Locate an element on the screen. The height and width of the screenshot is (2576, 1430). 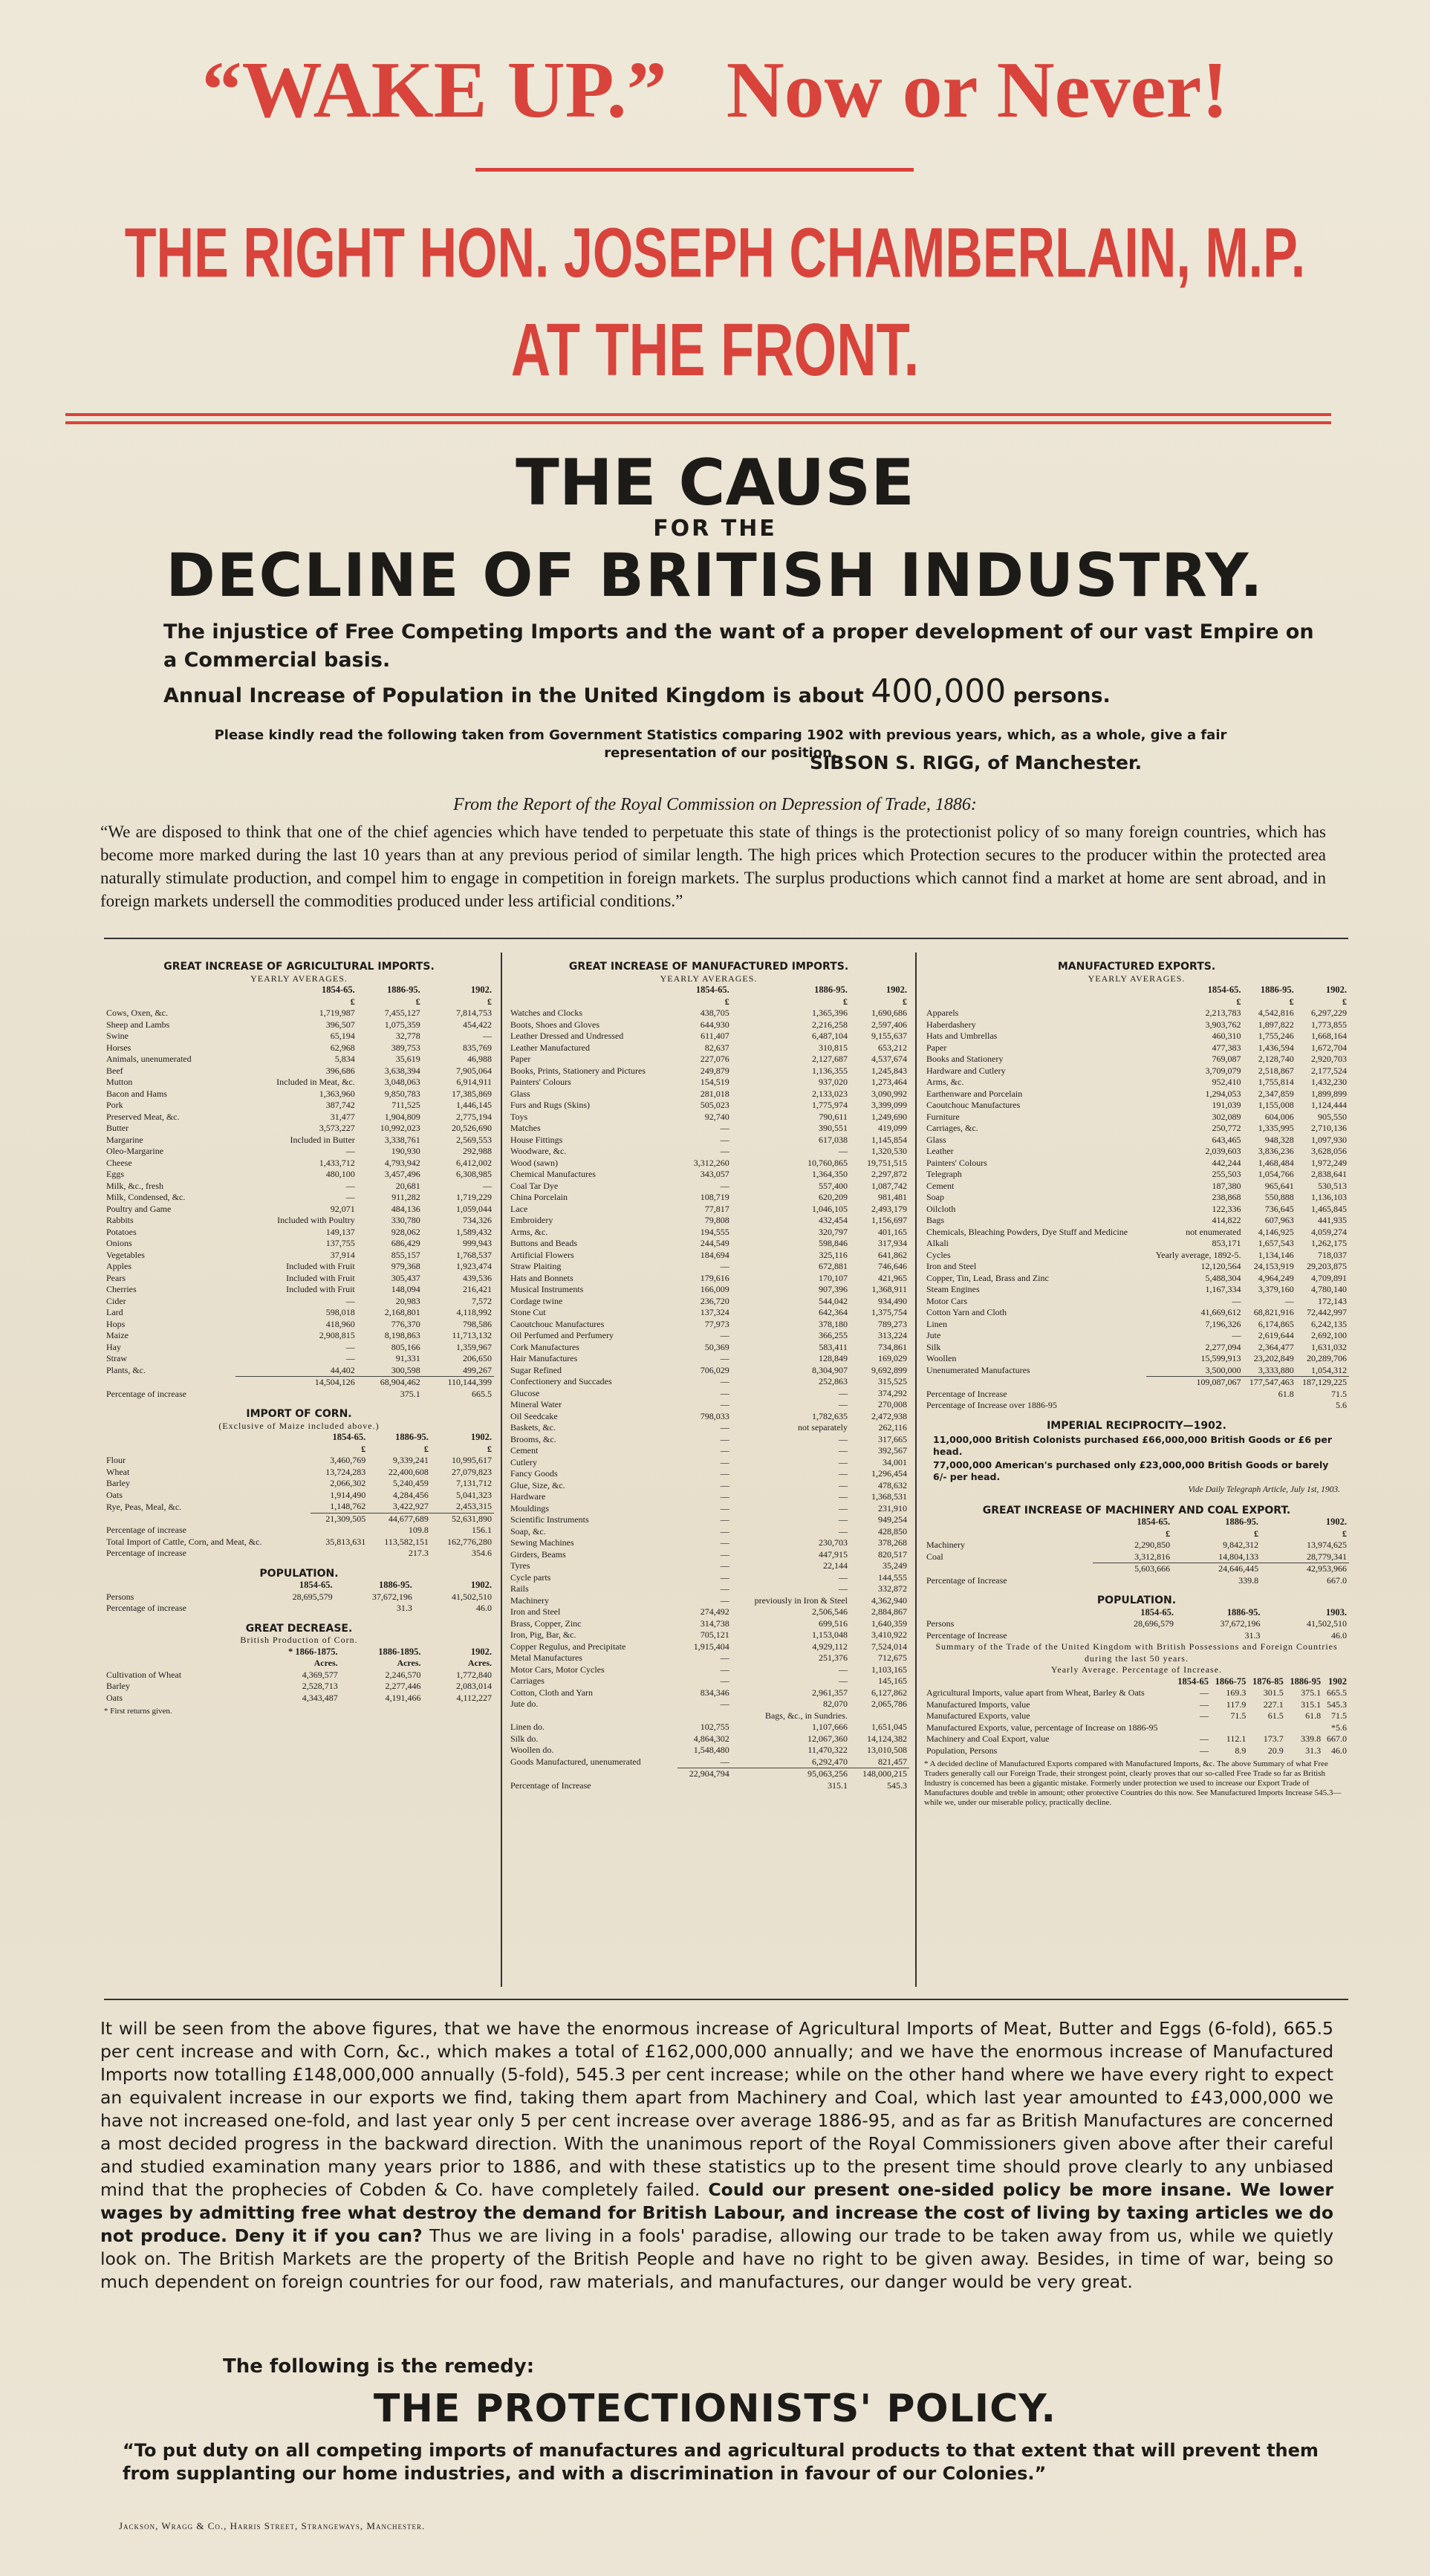
cell-value: 1,273,464 is located at coordinates (889, 1082).